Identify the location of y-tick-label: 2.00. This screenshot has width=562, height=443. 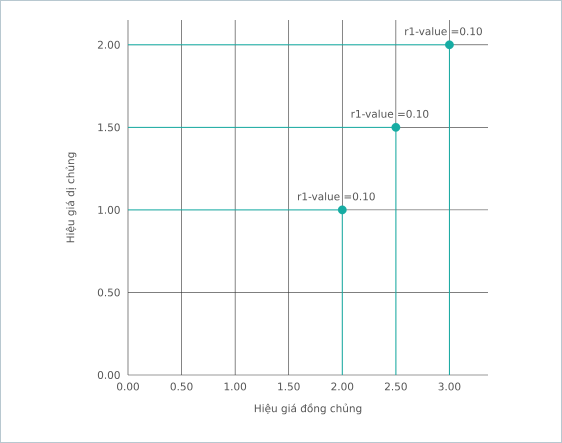
(109, 44).